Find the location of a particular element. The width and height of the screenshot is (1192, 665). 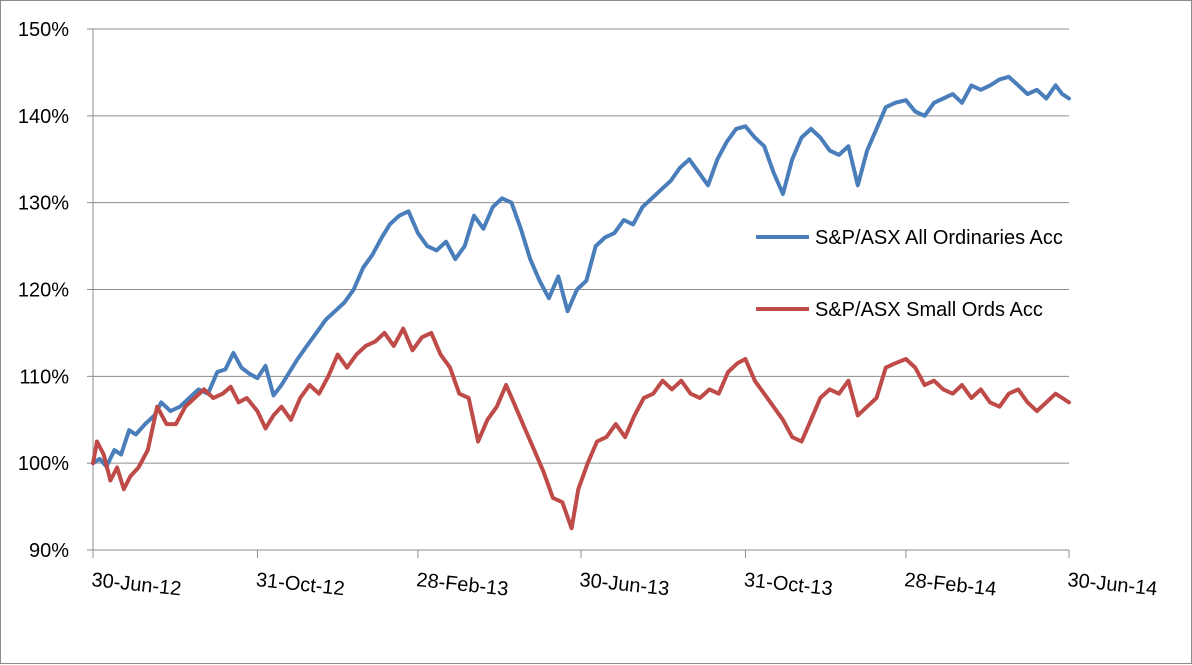

y-tick-label: 140% is located at coordinates (43, 117).